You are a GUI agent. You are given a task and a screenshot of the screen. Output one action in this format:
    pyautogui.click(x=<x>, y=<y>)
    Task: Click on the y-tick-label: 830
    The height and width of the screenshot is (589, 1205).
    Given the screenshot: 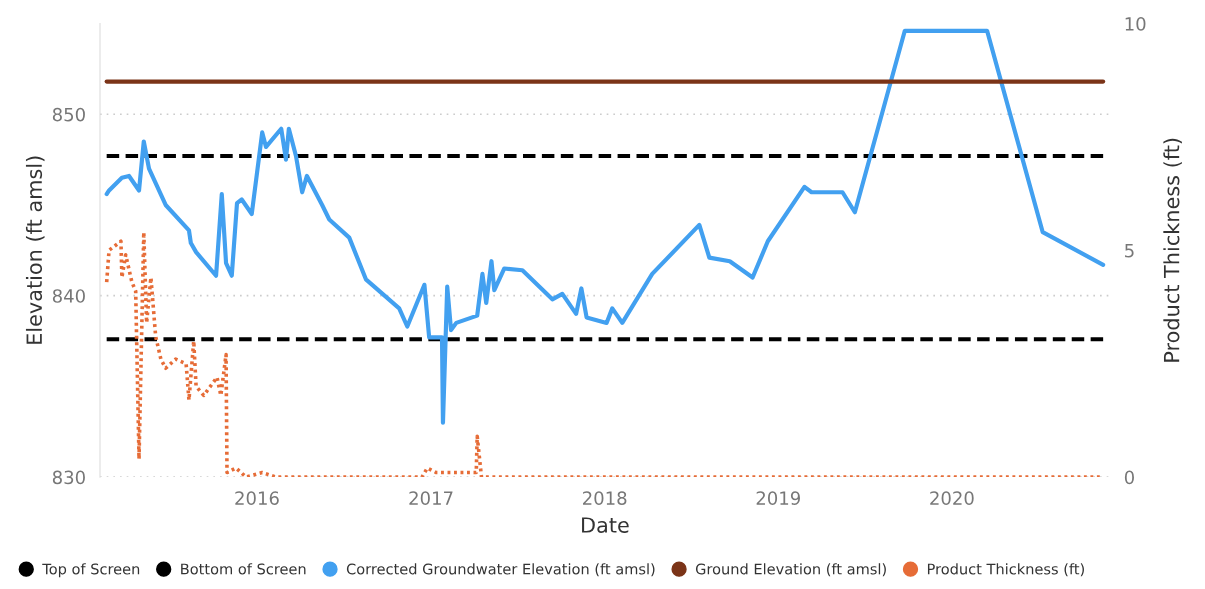 What is the action you would take?
    pyautogui.click(x=68, y=477)
    